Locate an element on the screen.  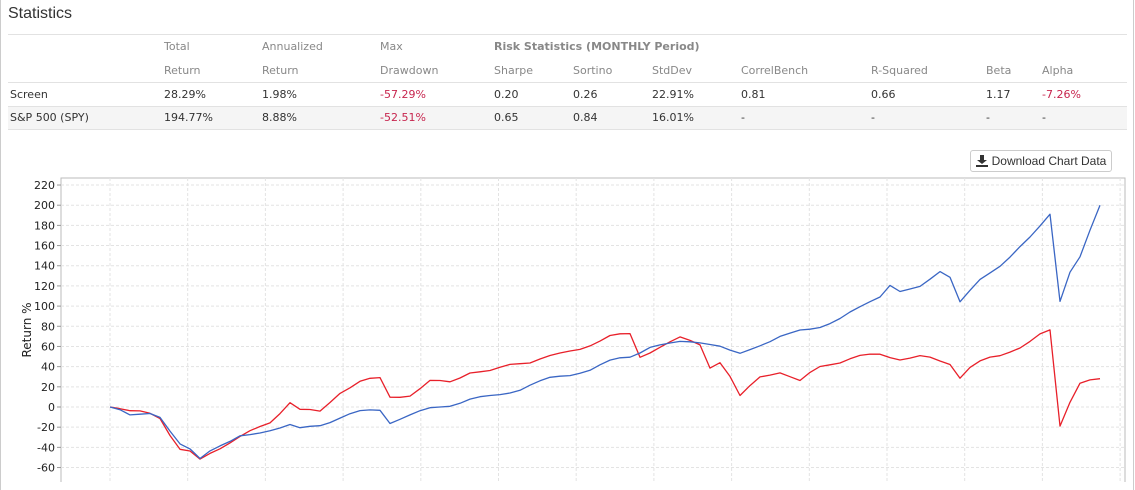
y-tick-label: 120 is located at coordinates (44, 286).